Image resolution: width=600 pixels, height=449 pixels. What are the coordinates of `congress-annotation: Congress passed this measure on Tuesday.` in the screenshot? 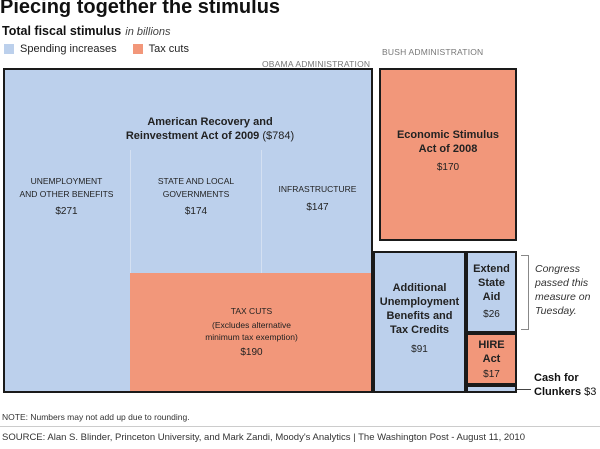 It's located at (563, 290).